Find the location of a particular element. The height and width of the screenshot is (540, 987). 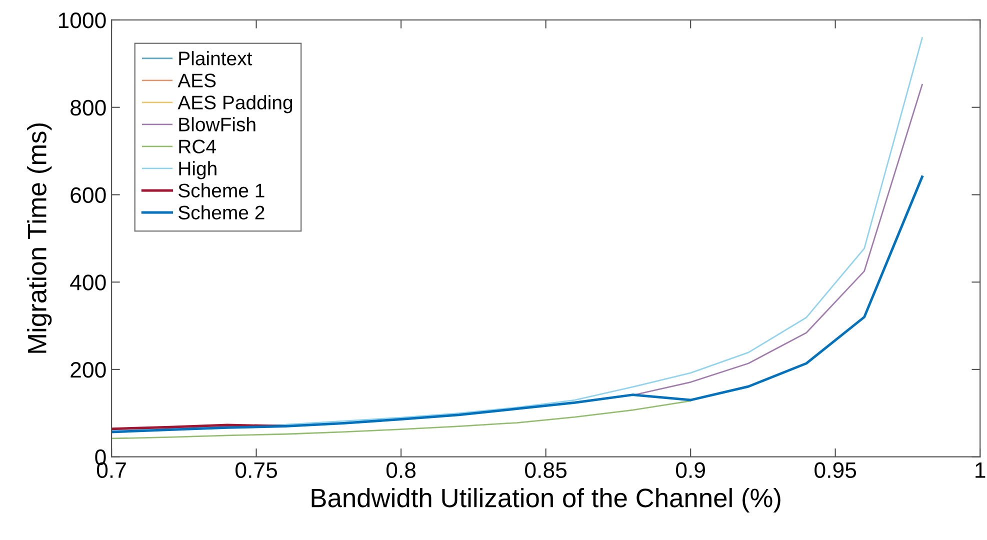

legend-label: AES is located at coordinates (197, 81).